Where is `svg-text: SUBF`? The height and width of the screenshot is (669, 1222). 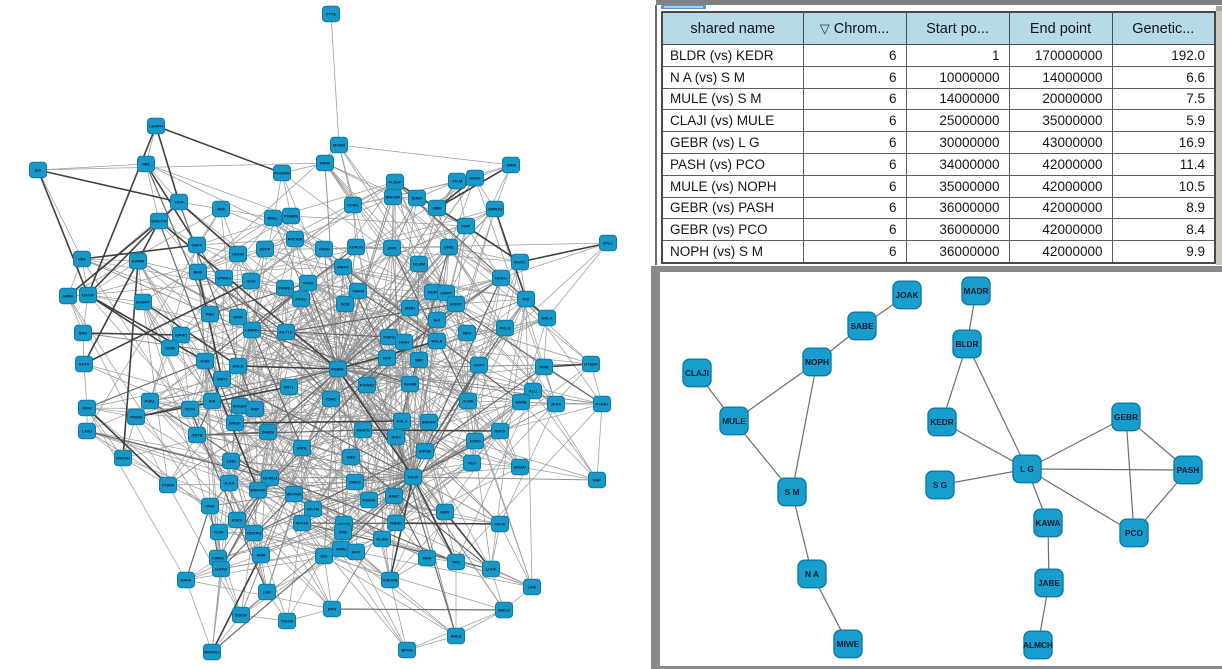
svg-text: SUBF is located at coordinates (417, 198).